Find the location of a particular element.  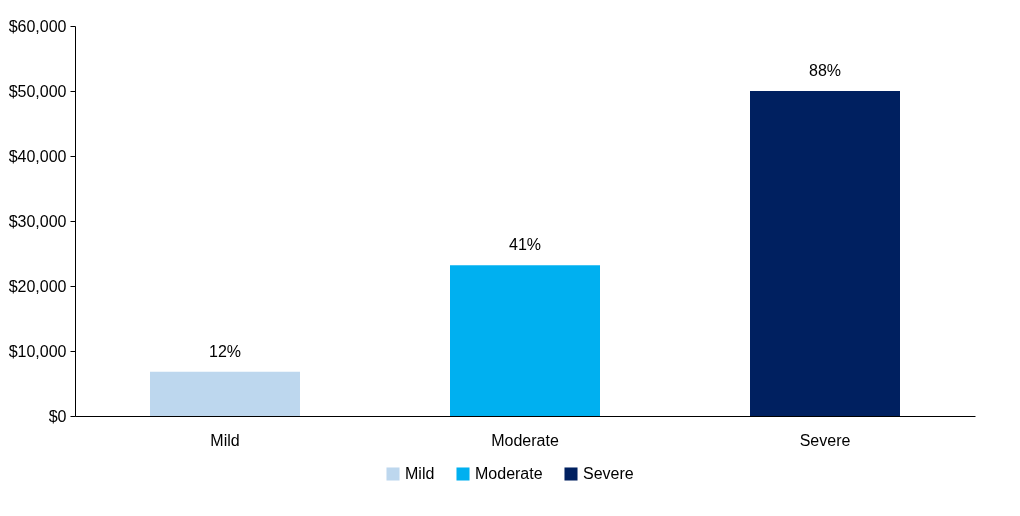

x-tick-label: Mild is located at coordinates (225, 440).